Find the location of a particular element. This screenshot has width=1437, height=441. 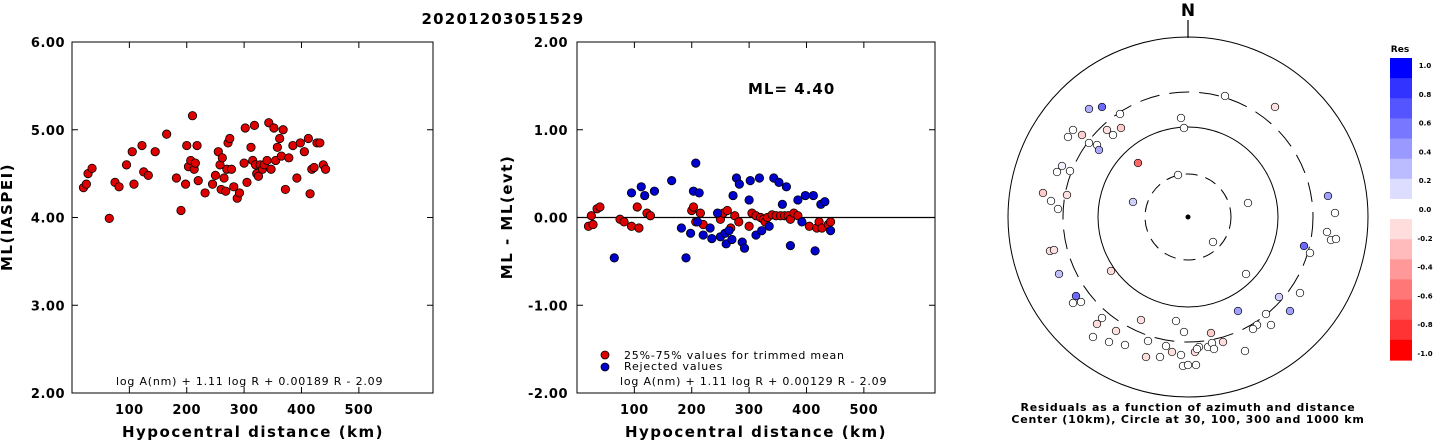

colorbar-label: -0.8 is located at coordinates (1424, 325).